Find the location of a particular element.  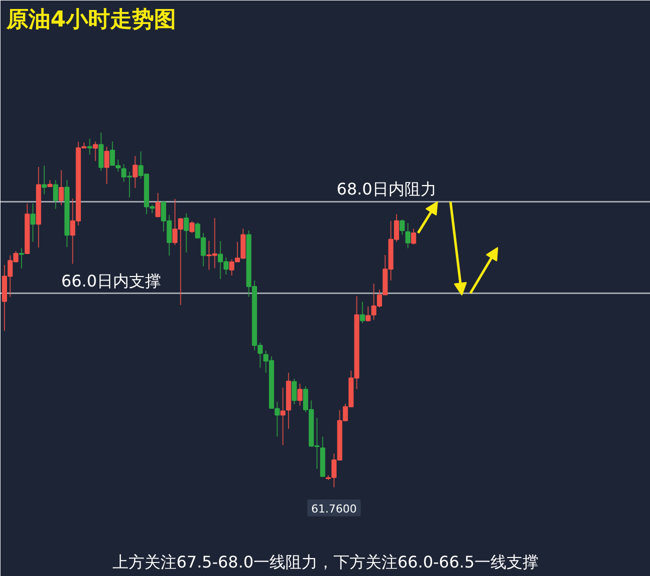

text: 上方关注67.5-68.0一线阻力，下方关注66.0-66.5一线支撑 is located at coordinates (325, 562).